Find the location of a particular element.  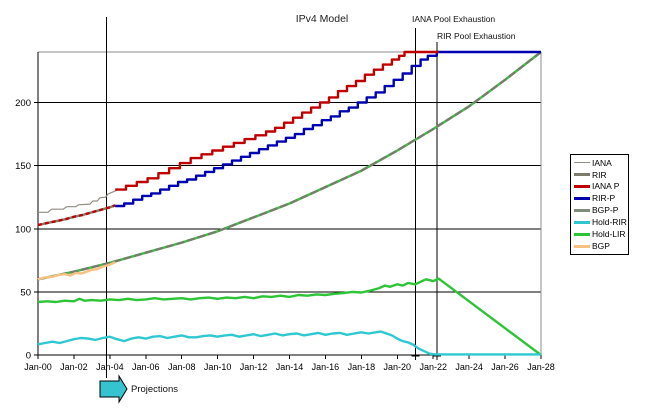

x-tick-label: Jan-06 is located at coordinates (146, 367).